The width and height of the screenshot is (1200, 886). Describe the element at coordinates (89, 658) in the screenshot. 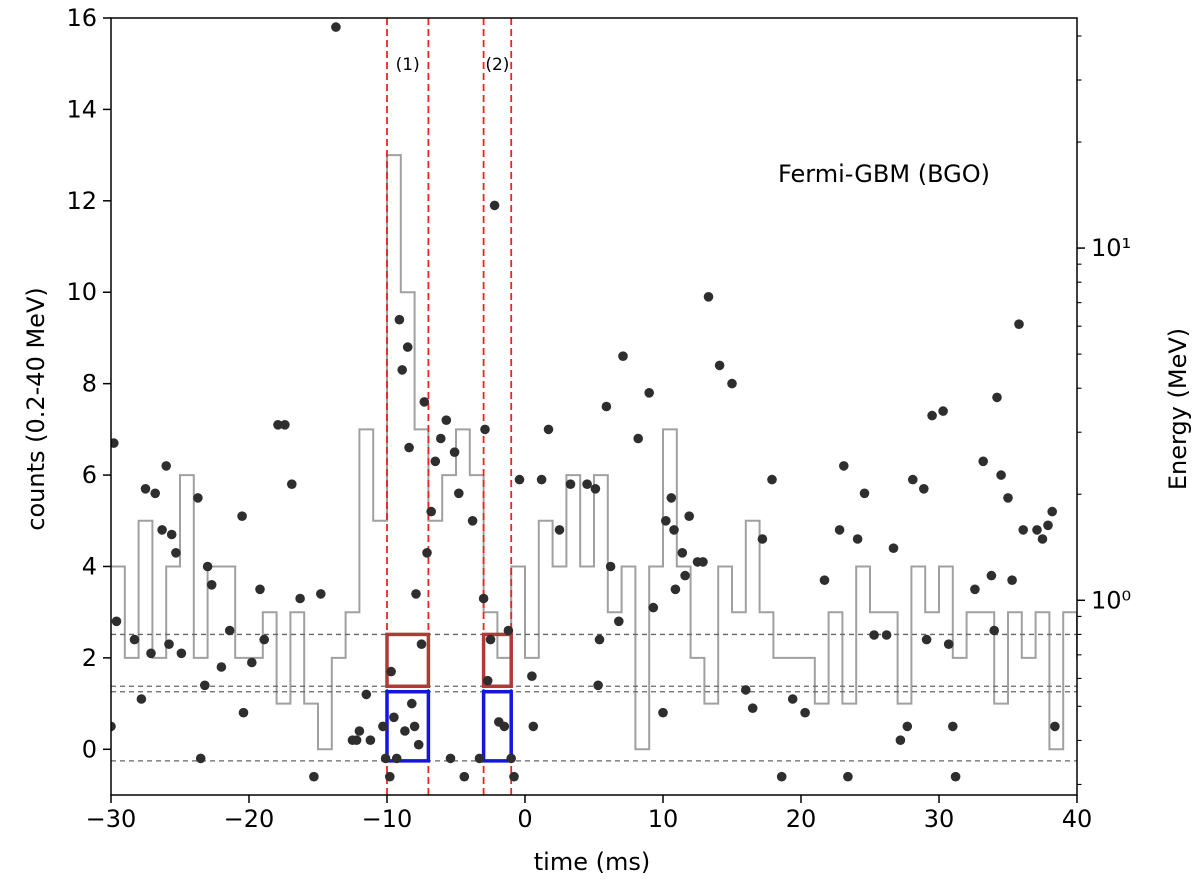

I see `y-tick-label: 2` at that location.